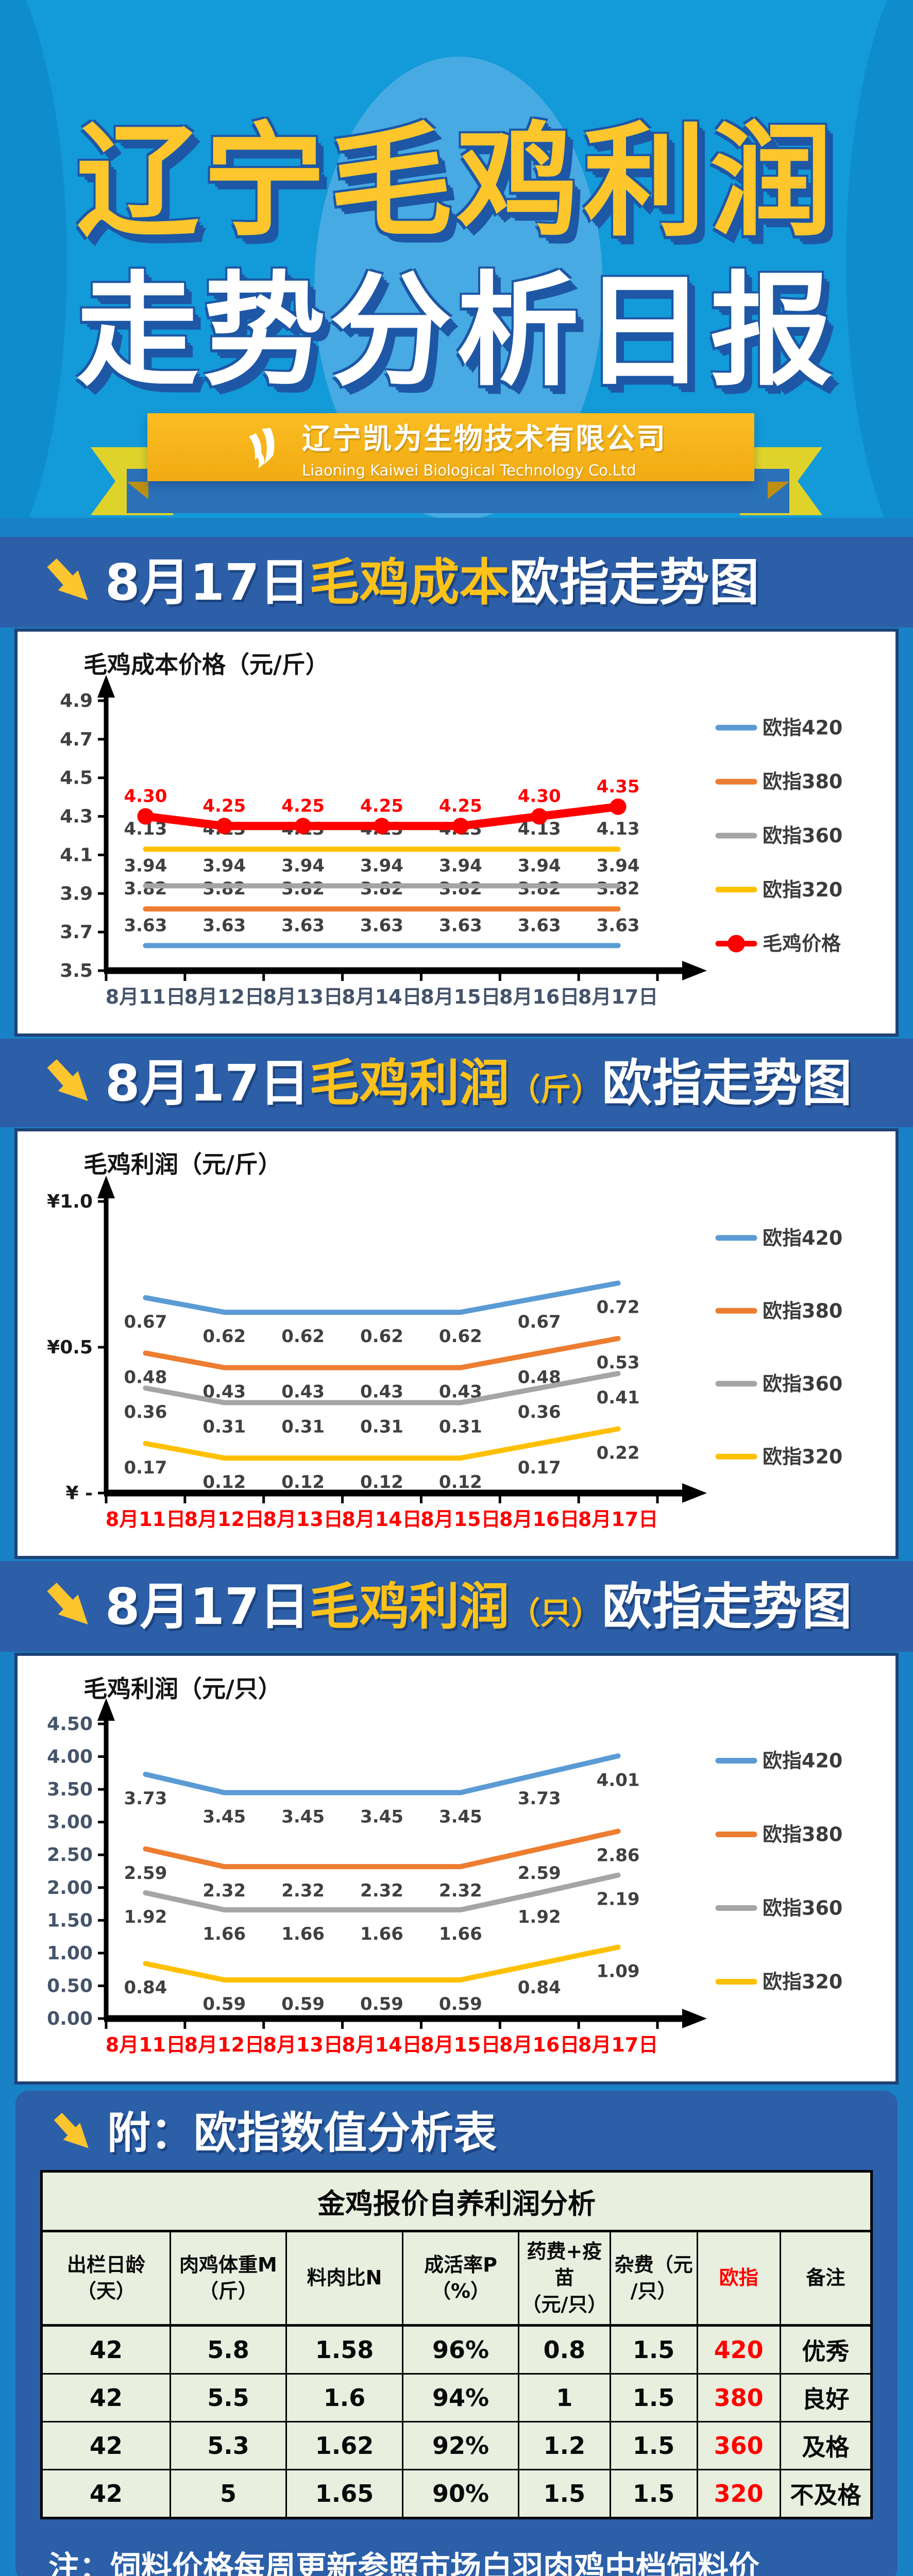  I want to click on data-label: 0.53, so click(619, 1362).